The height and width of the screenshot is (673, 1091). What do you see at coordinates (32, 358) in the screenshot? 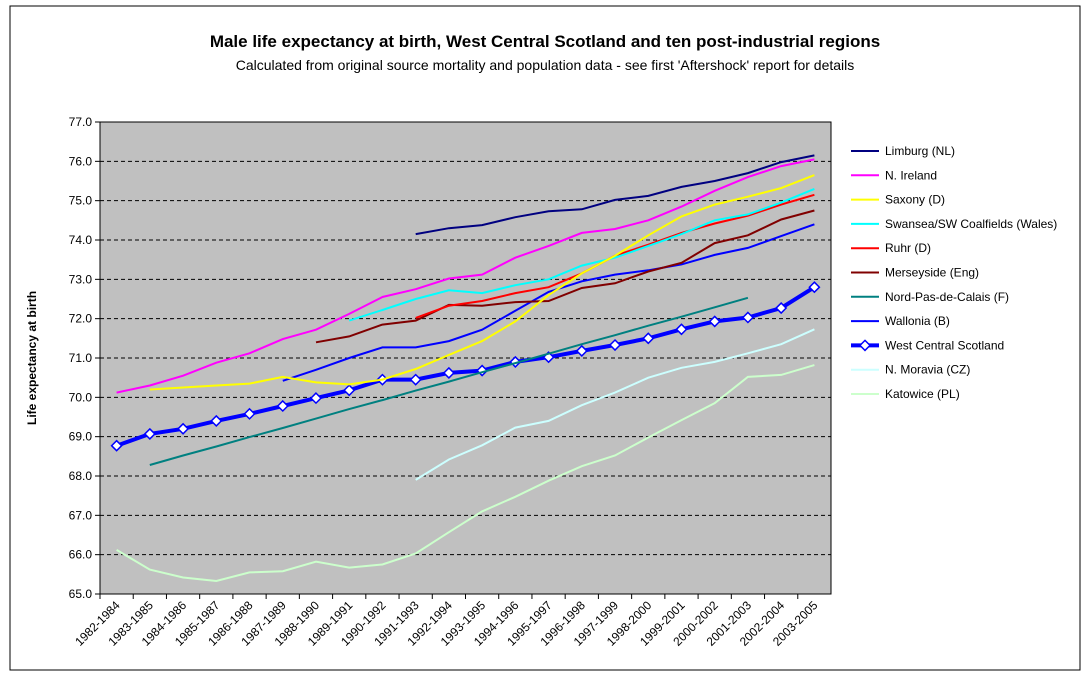
I see `y-axis-label: Life expectancy at birth` at bounding box center [32, 358].